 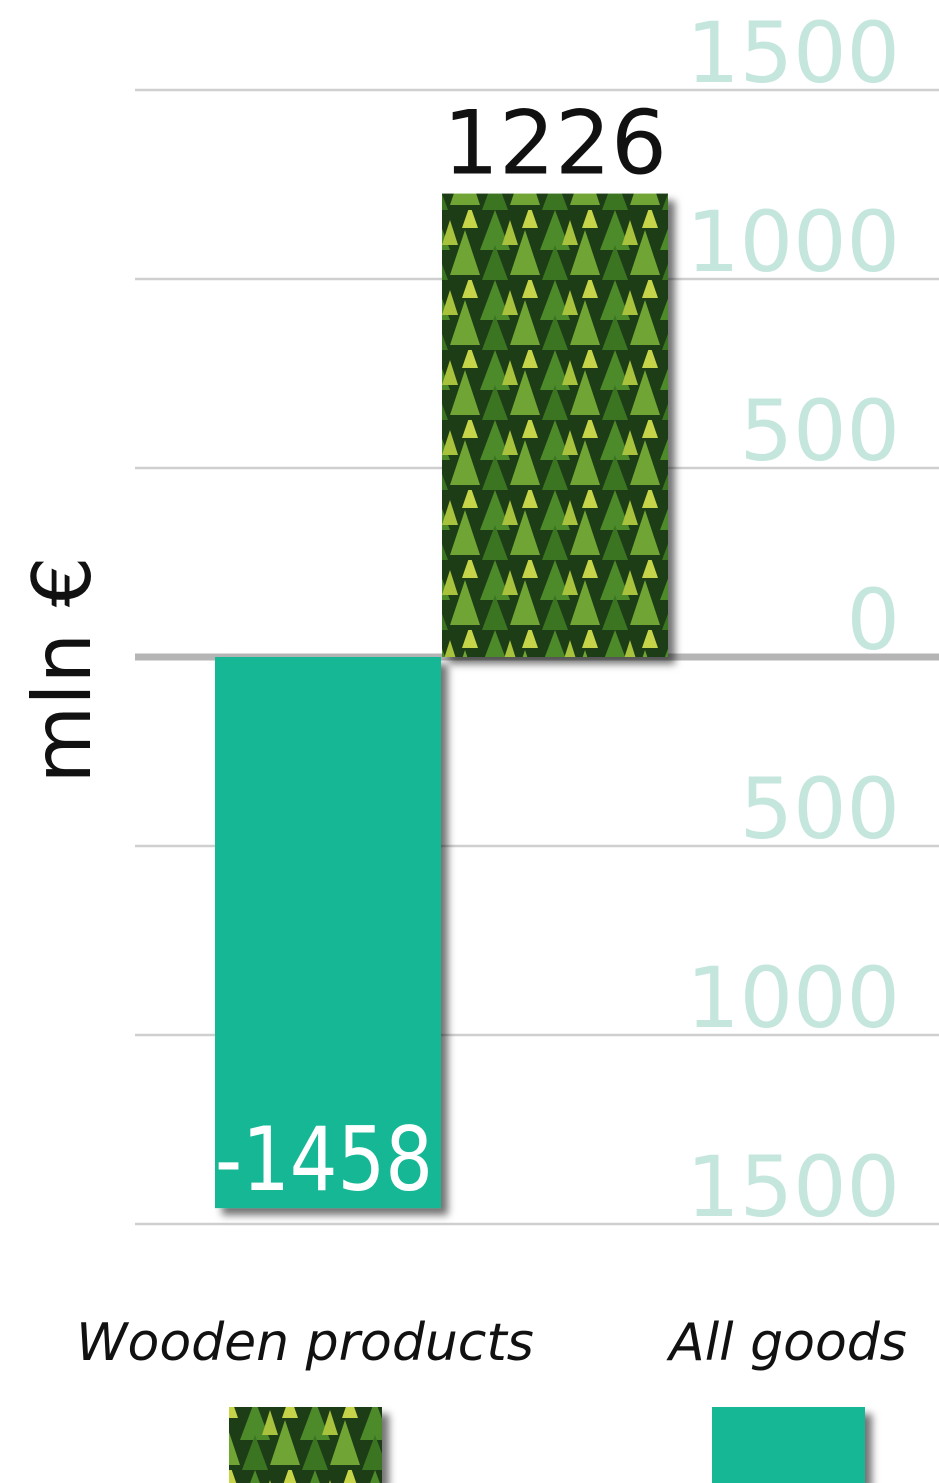 What do you see at coordinates (873, 620) in the screenshot?
I see `y-tick-label: 0` at bounding box center [873, 620].